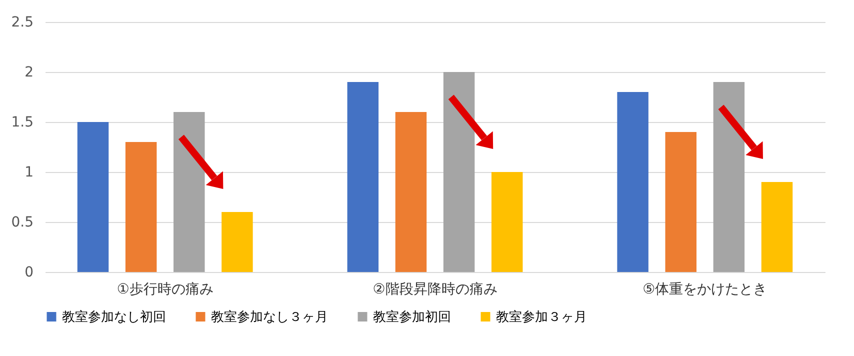 The image size is (854, 356). I want to click on y-tick-label: 0, so click(29, 272).